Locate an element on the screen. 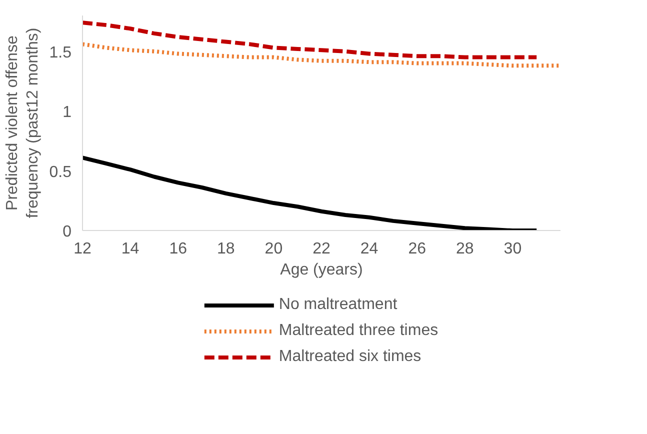 This screenshot has width=647, height=434. y-tick-label: 0 is located at coordinates (67, 232).